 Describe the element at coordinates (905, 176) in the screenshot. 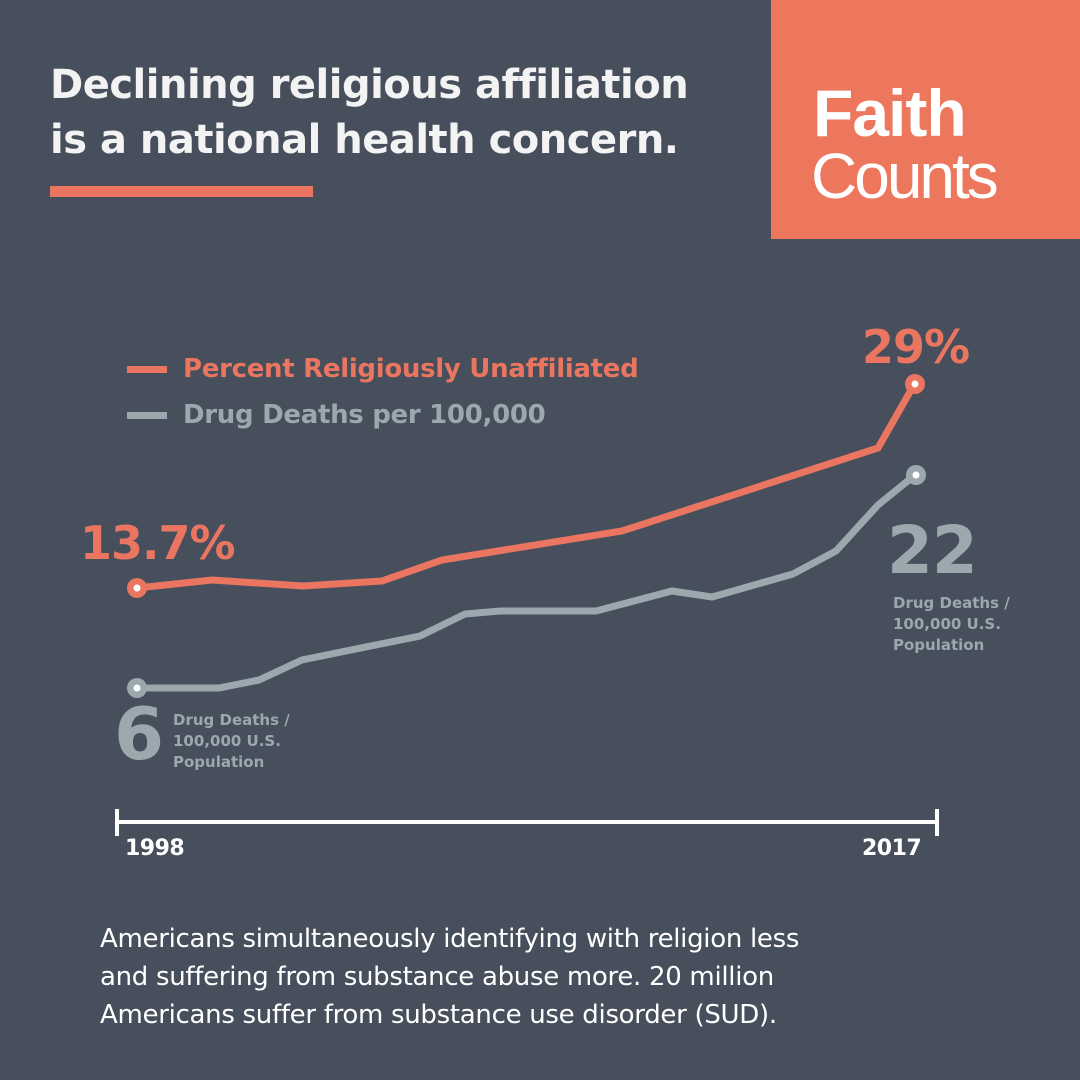

I see `logo-word-counts: Counts` at that location.